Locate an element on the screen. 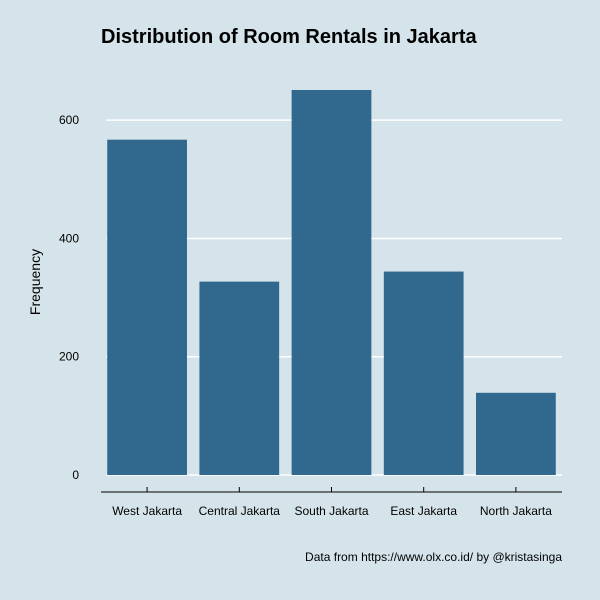 This screenshot has height=600, width=600. y-axis-label: Frequency is located at coordinates (35, 282).